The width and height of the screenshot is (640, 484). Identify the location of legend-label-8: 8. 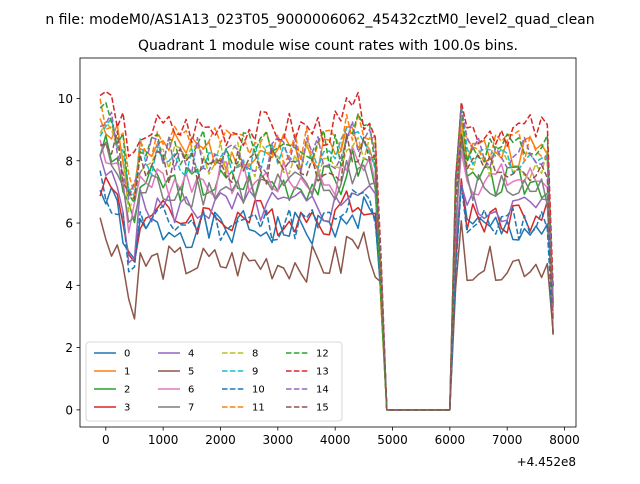
(255, 354).